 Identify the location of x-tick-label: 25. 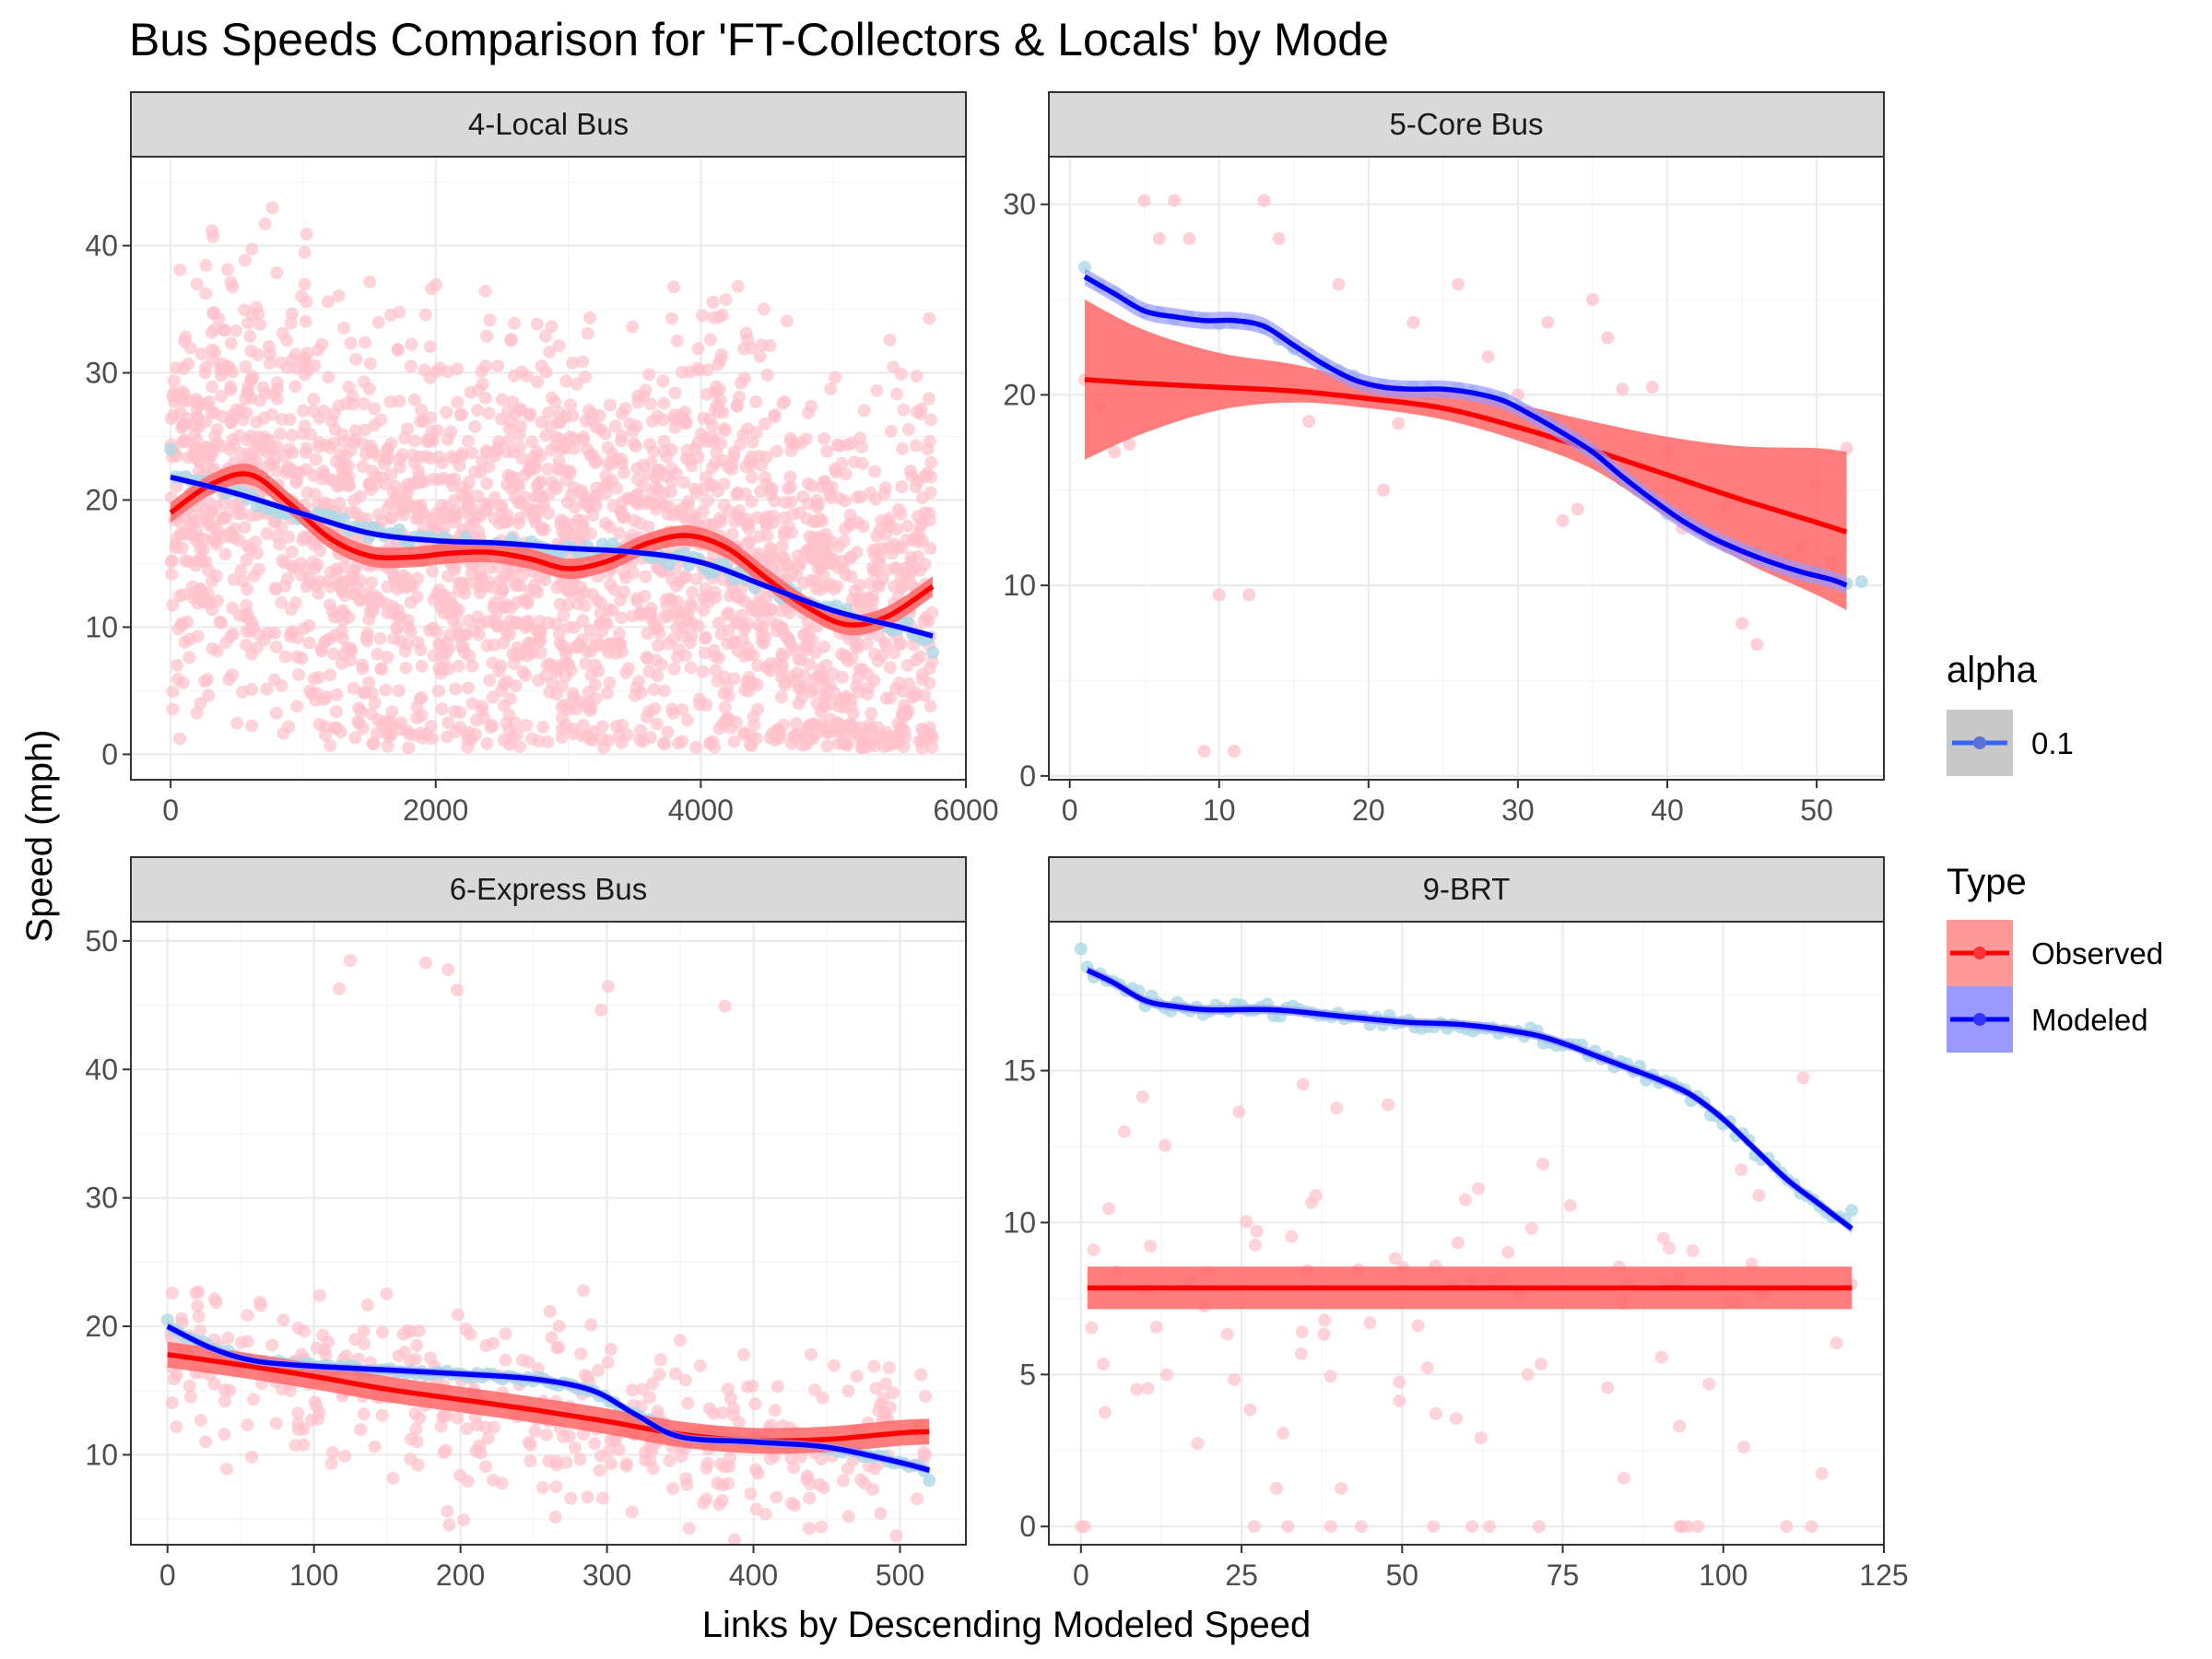
(1241, 1575).